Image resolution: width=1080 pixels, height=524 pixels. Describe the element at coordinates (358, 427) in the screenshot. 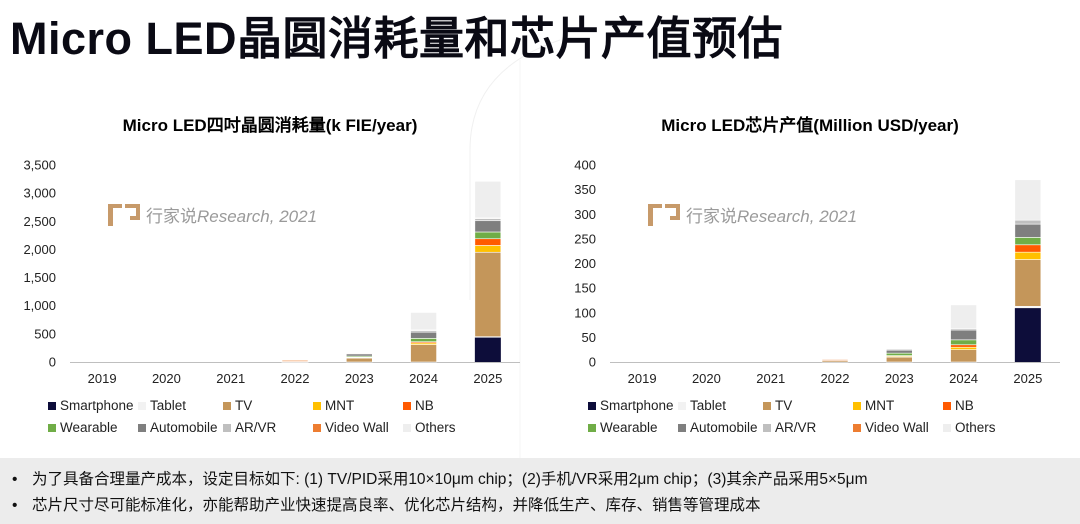

I see `legend-item: Video Wall` at that location.